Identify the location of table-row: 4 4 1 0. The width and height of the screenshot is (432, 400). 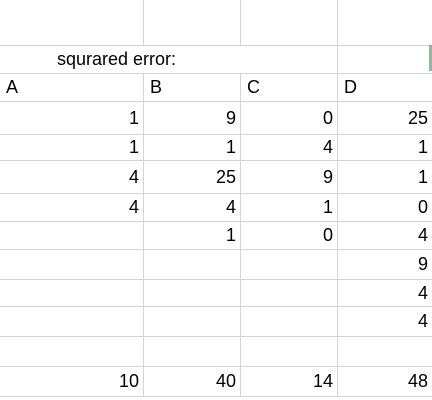
(216, 208).